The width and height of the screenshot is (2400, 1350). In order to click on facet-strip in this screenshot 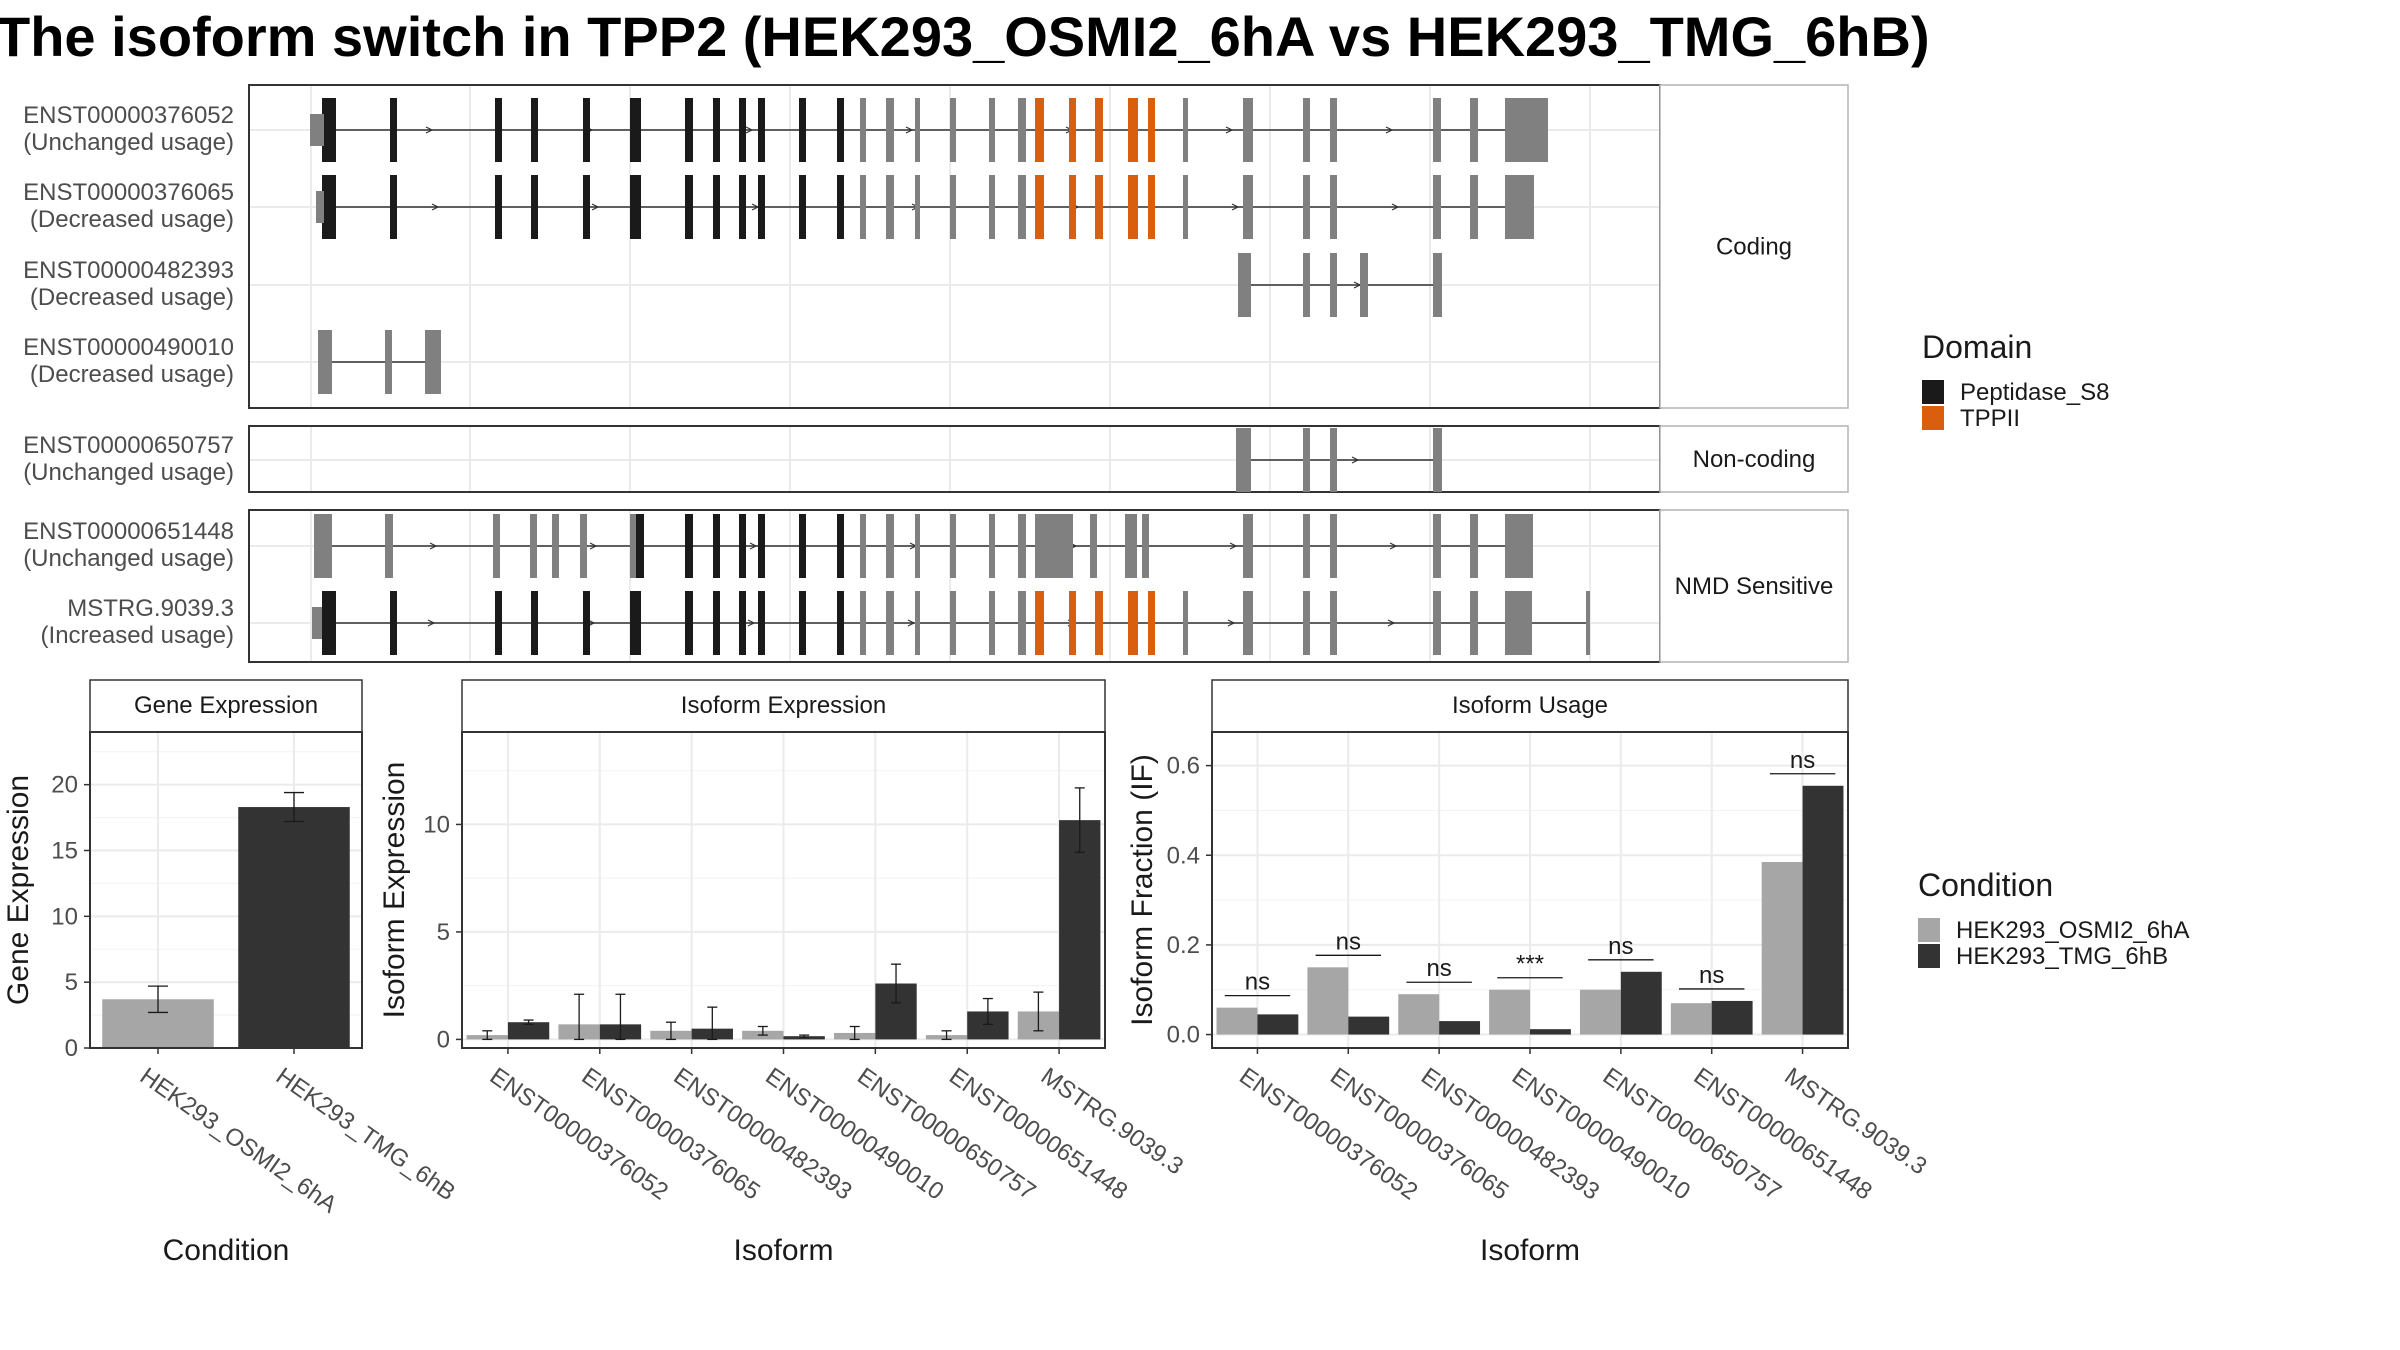, I will do `click(1754, 246)`.